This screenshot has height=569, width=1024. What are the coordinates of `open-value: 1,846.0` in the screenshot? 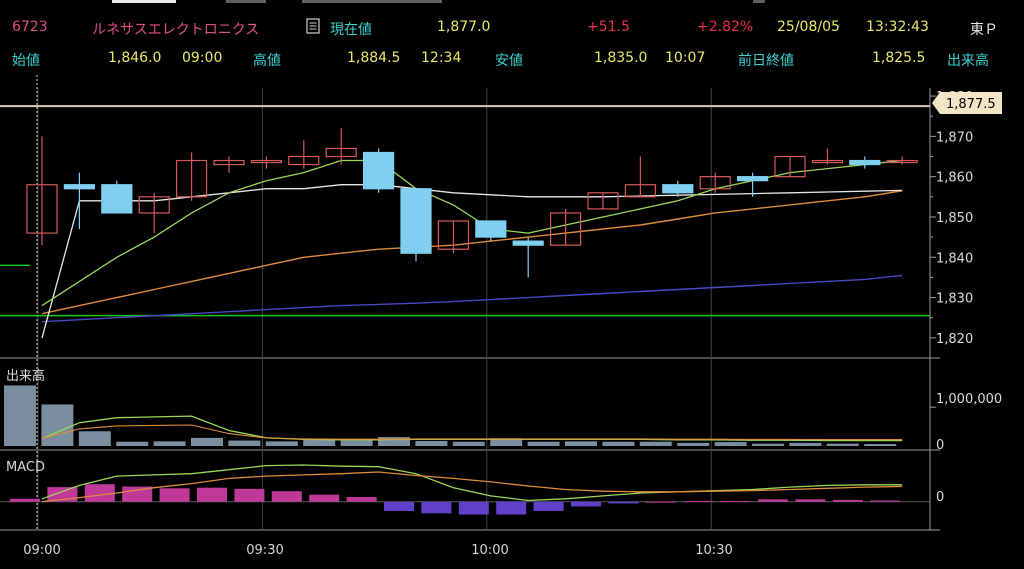 It's located at (135, 58).